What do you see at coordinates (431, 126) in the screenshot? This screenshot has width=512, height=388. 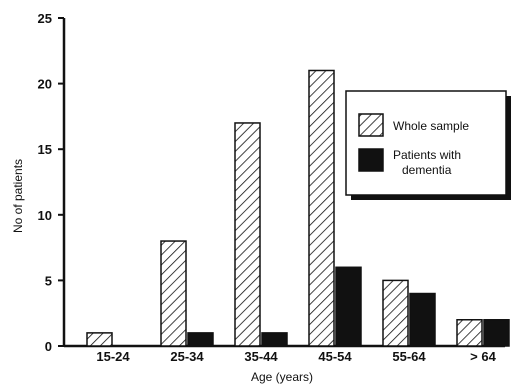 I see `legend-label-whole-sample: Whole sample` at bounding box center [431, 126].